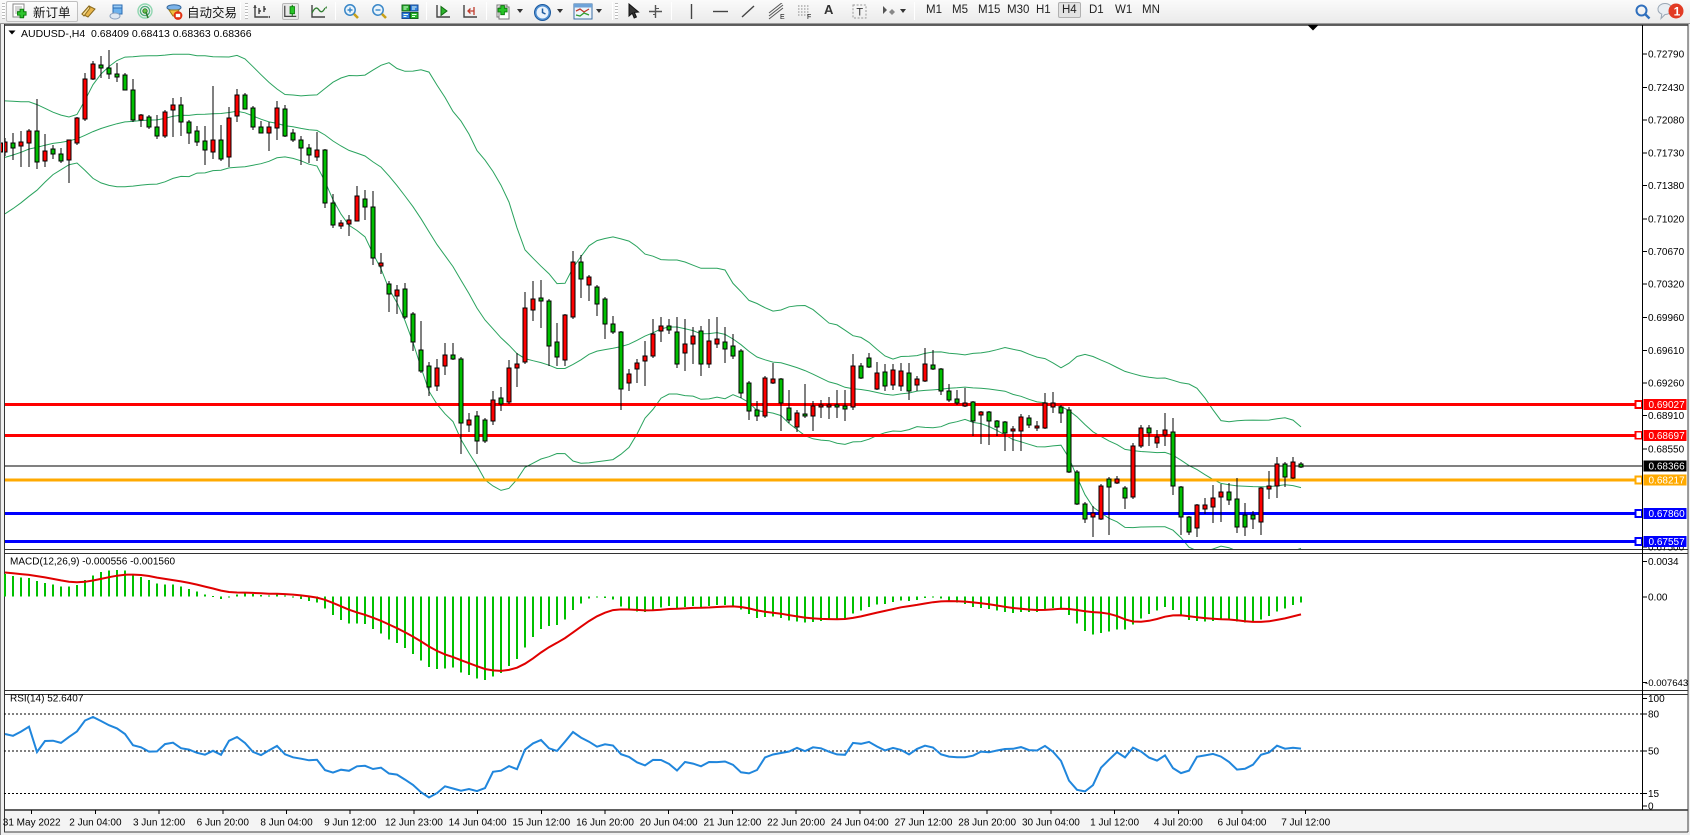 The image size is (1690, 840). I want to click on svg-text: 100, so click(1656, 699).